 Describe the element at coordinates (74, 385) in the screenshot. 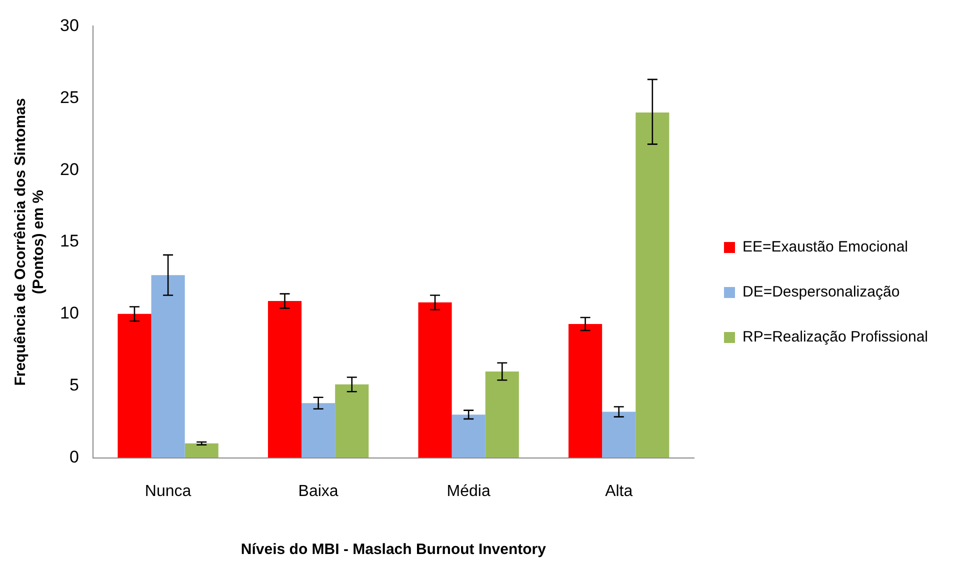

I see `y-tick-label: 5` at that location.